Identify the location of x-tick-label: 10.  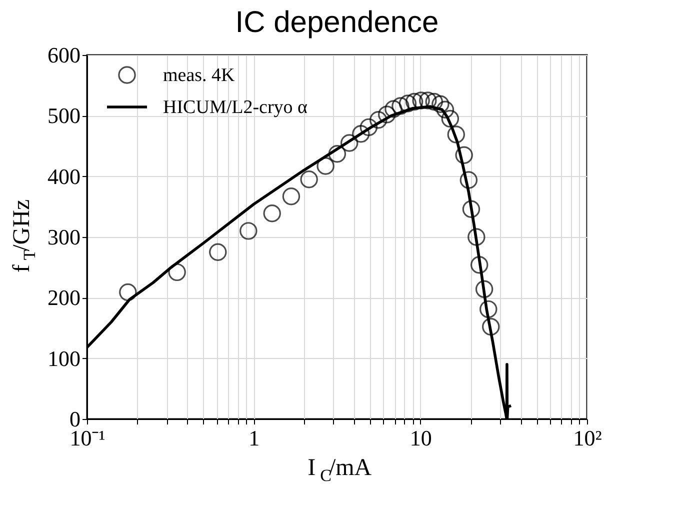
(421, 438).